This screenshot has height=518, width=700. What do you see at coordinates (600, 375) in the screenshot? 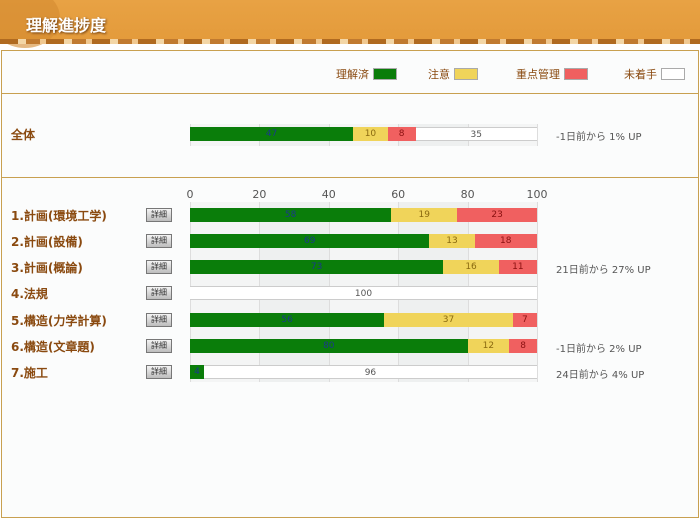
I see `subject-change-note: 24日前から 4% UP` at bounding box center [600, 375].